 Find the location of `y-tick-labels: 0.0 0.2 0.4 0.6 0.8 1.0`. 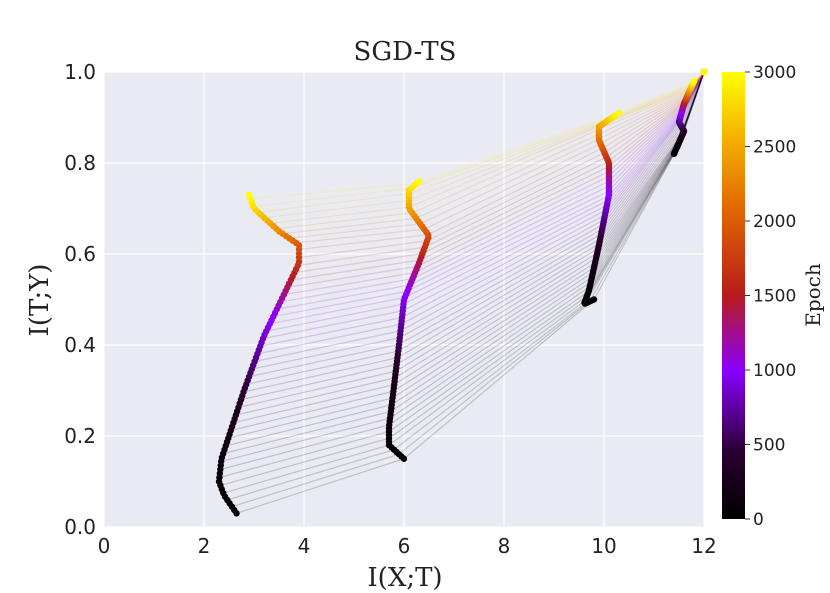

y-tick-labels: 0.0 0.2 0.4 0.6 0.8 1.0 is located at coordinates (80, 299).